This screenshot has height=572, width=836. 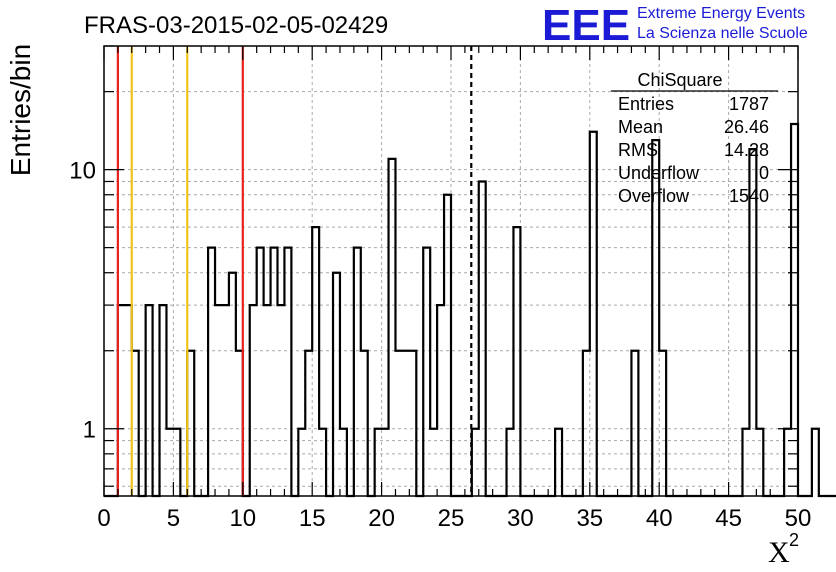 I want to click on stats-label: Mean, so click(x=640, y=127).